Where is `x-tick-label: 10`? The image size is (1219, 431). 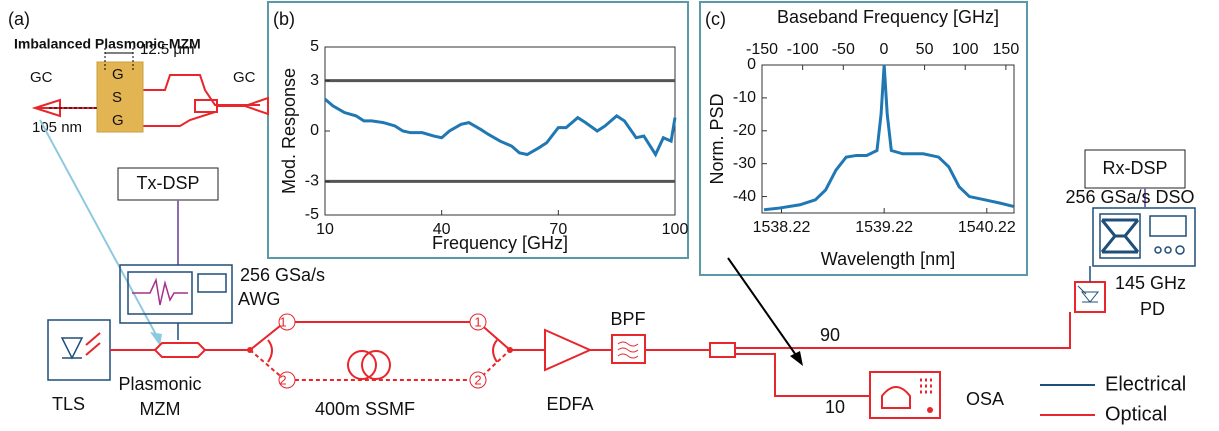
x-tick-label: 10 is located at coordinates (325, 229).